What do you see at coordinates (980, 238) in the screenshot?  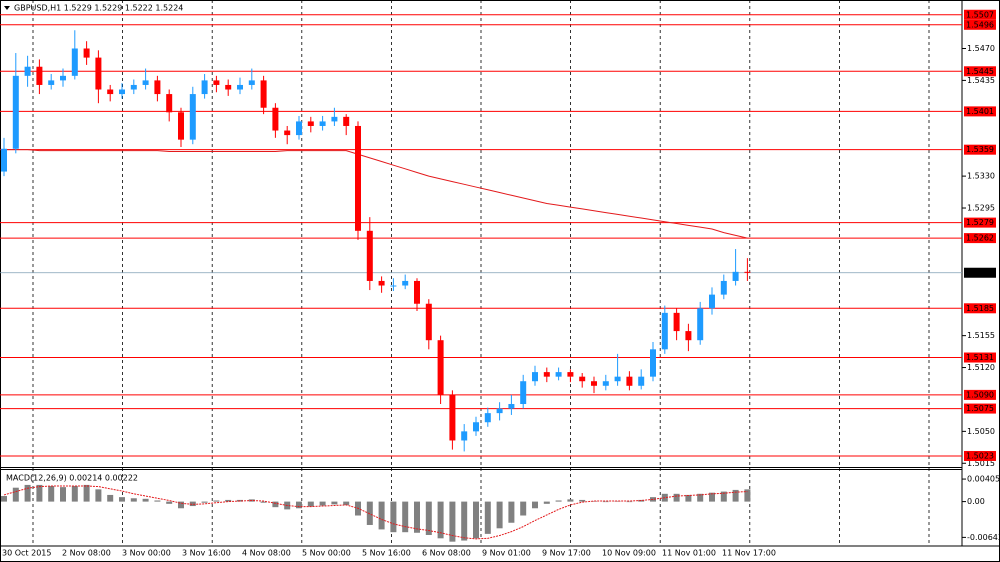 I see `level-label: 1.5262` at bounding box center [980, 238].